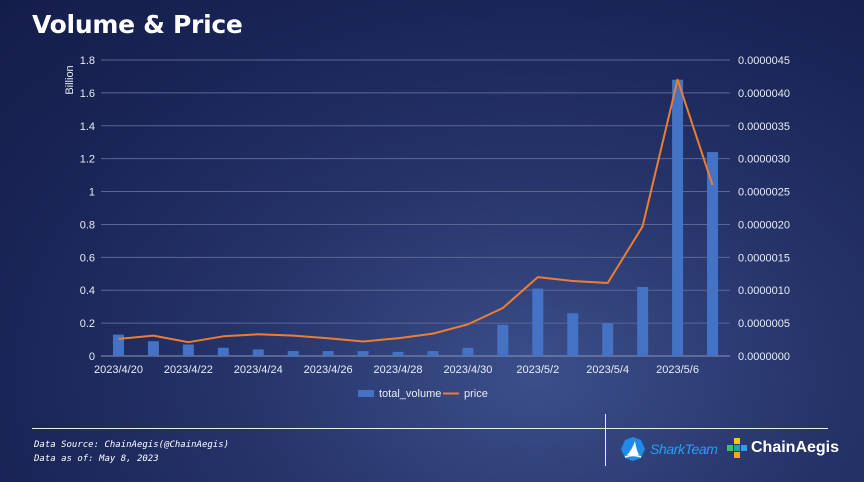  I want to click on page-title: Volume & Price, so click(137, 24).